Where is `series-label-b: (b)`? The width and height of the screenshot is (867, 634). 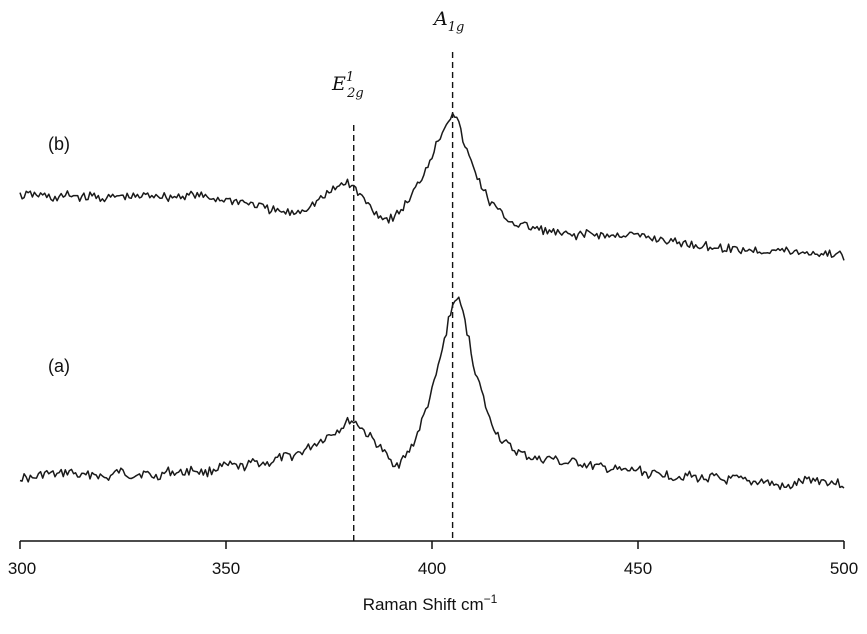
series-label-b: (b) is located at coordinates (59, 144).